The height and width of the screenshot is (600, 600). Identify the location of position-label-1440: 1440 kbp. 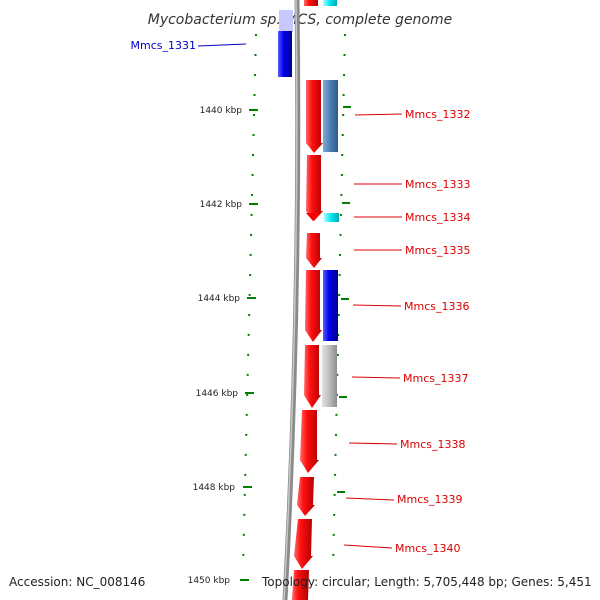
(221, 111).